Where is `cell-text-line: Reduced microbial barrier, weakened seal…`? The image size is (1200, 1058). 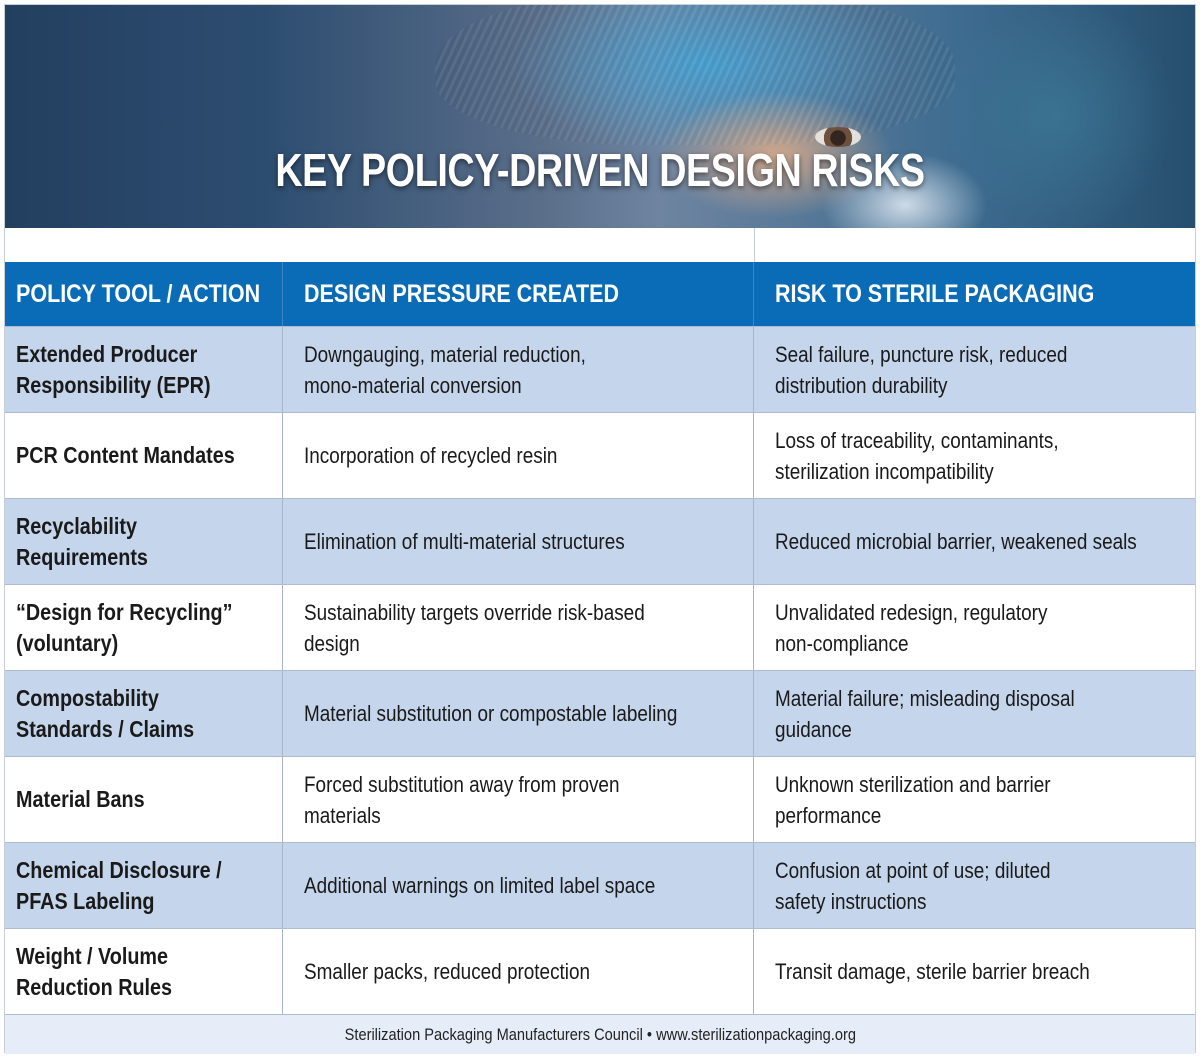 cell-text-line: Reduced microbial barrier, weakened seal… is located at coordinates (956, 541).